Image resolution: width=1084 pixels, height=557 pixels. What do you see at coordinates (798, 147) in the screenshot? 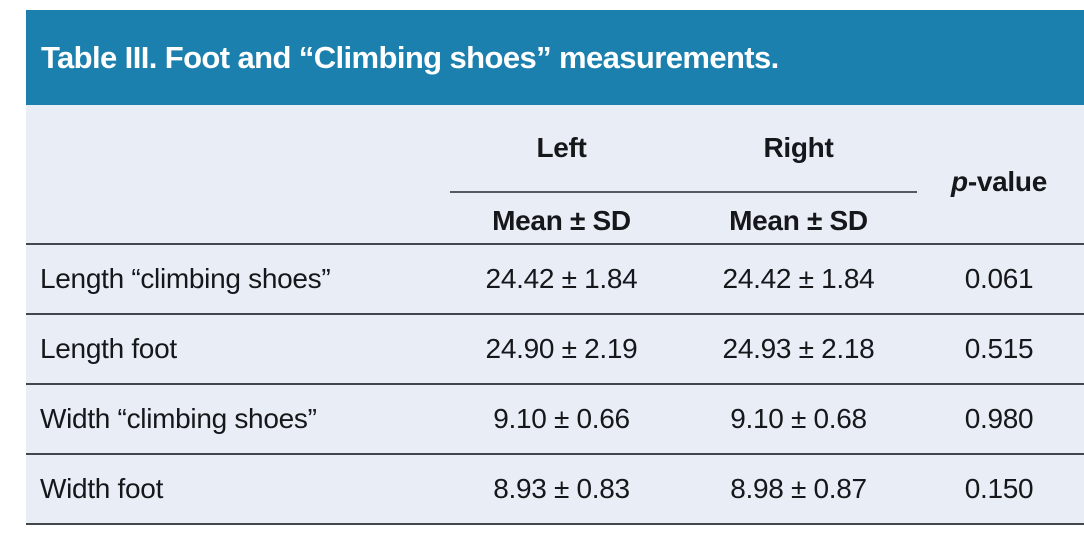
I see `column-group-right: Right` at bounding box center [798, 147].